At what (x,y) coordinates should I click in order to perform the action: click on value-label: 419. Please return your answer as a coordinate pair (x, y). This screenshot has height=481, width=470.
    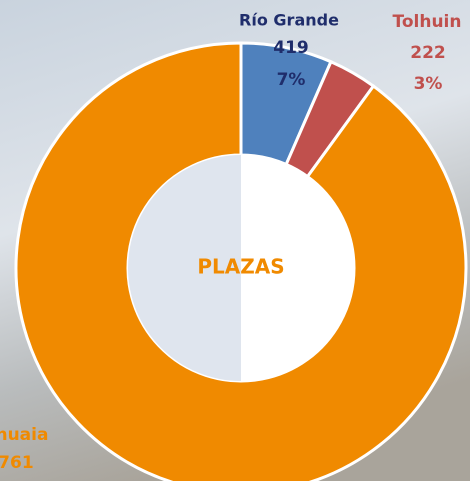
    Looking at the image, I should click on (291, 48).